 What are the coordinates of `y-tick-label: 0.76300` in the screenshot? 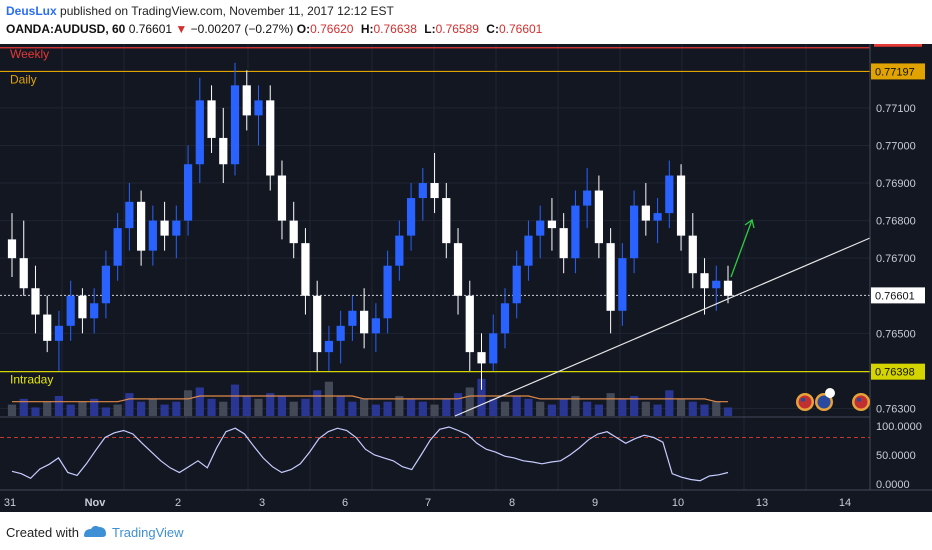 It's located at (896, 409).